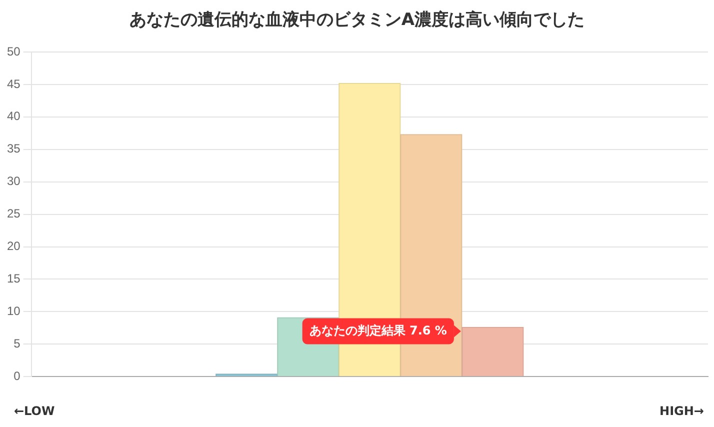 The width and height of the screenshot is (714, 427). Describe the element at coordinates (13, 246) in the screenshot. I see `y-tick-label: 20` at that location.